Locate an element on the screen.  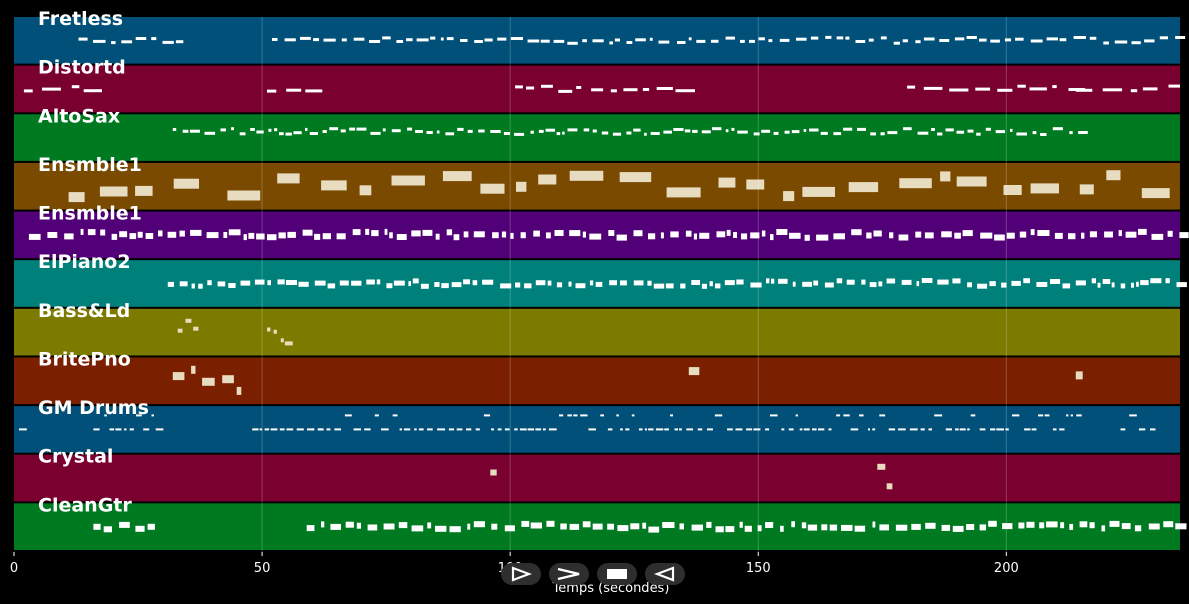
stop-icon is located at coordinates (617, 574).